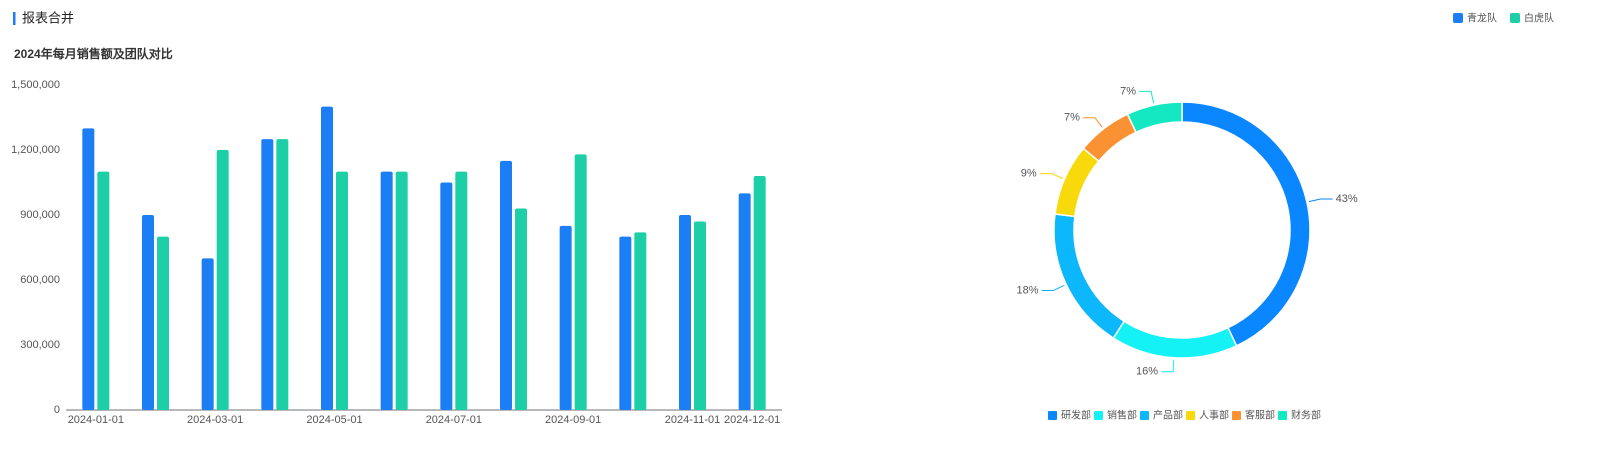 The width and height of the screenshot is (1600, 452). What do you see at coordinates (93, 53) in the screenshot?
I see `chart-title: 2024年每月销售额及团队对比` at bounding box center [93, 53].